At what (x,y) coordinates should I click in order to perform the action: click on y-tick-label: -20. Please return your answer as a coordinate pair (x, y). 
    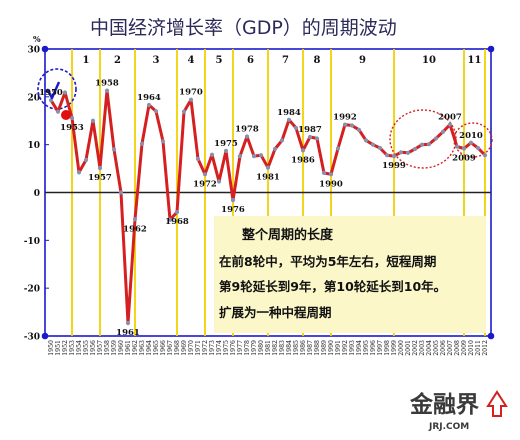
    Looking at the image, I should click on (32, 290).